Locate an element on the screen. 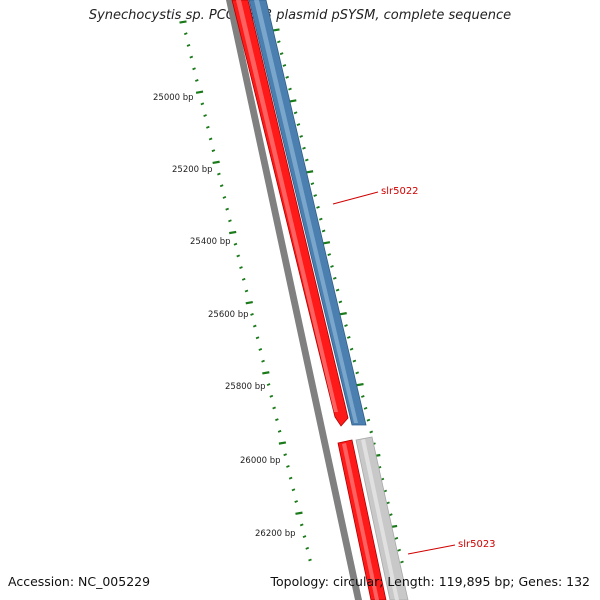 The image size is (600, 600). ruler-label: 25600 bp is located at coordinates (228, 315).